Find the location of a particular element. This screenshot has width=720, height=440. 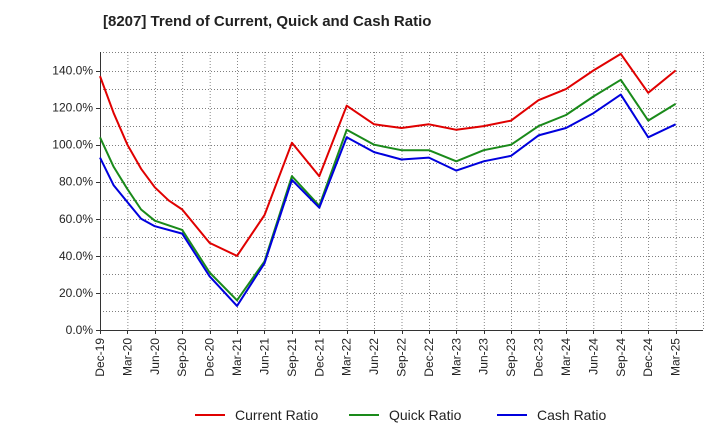

x-tick-label: Jun-20 is located at coordinates (155, 356).